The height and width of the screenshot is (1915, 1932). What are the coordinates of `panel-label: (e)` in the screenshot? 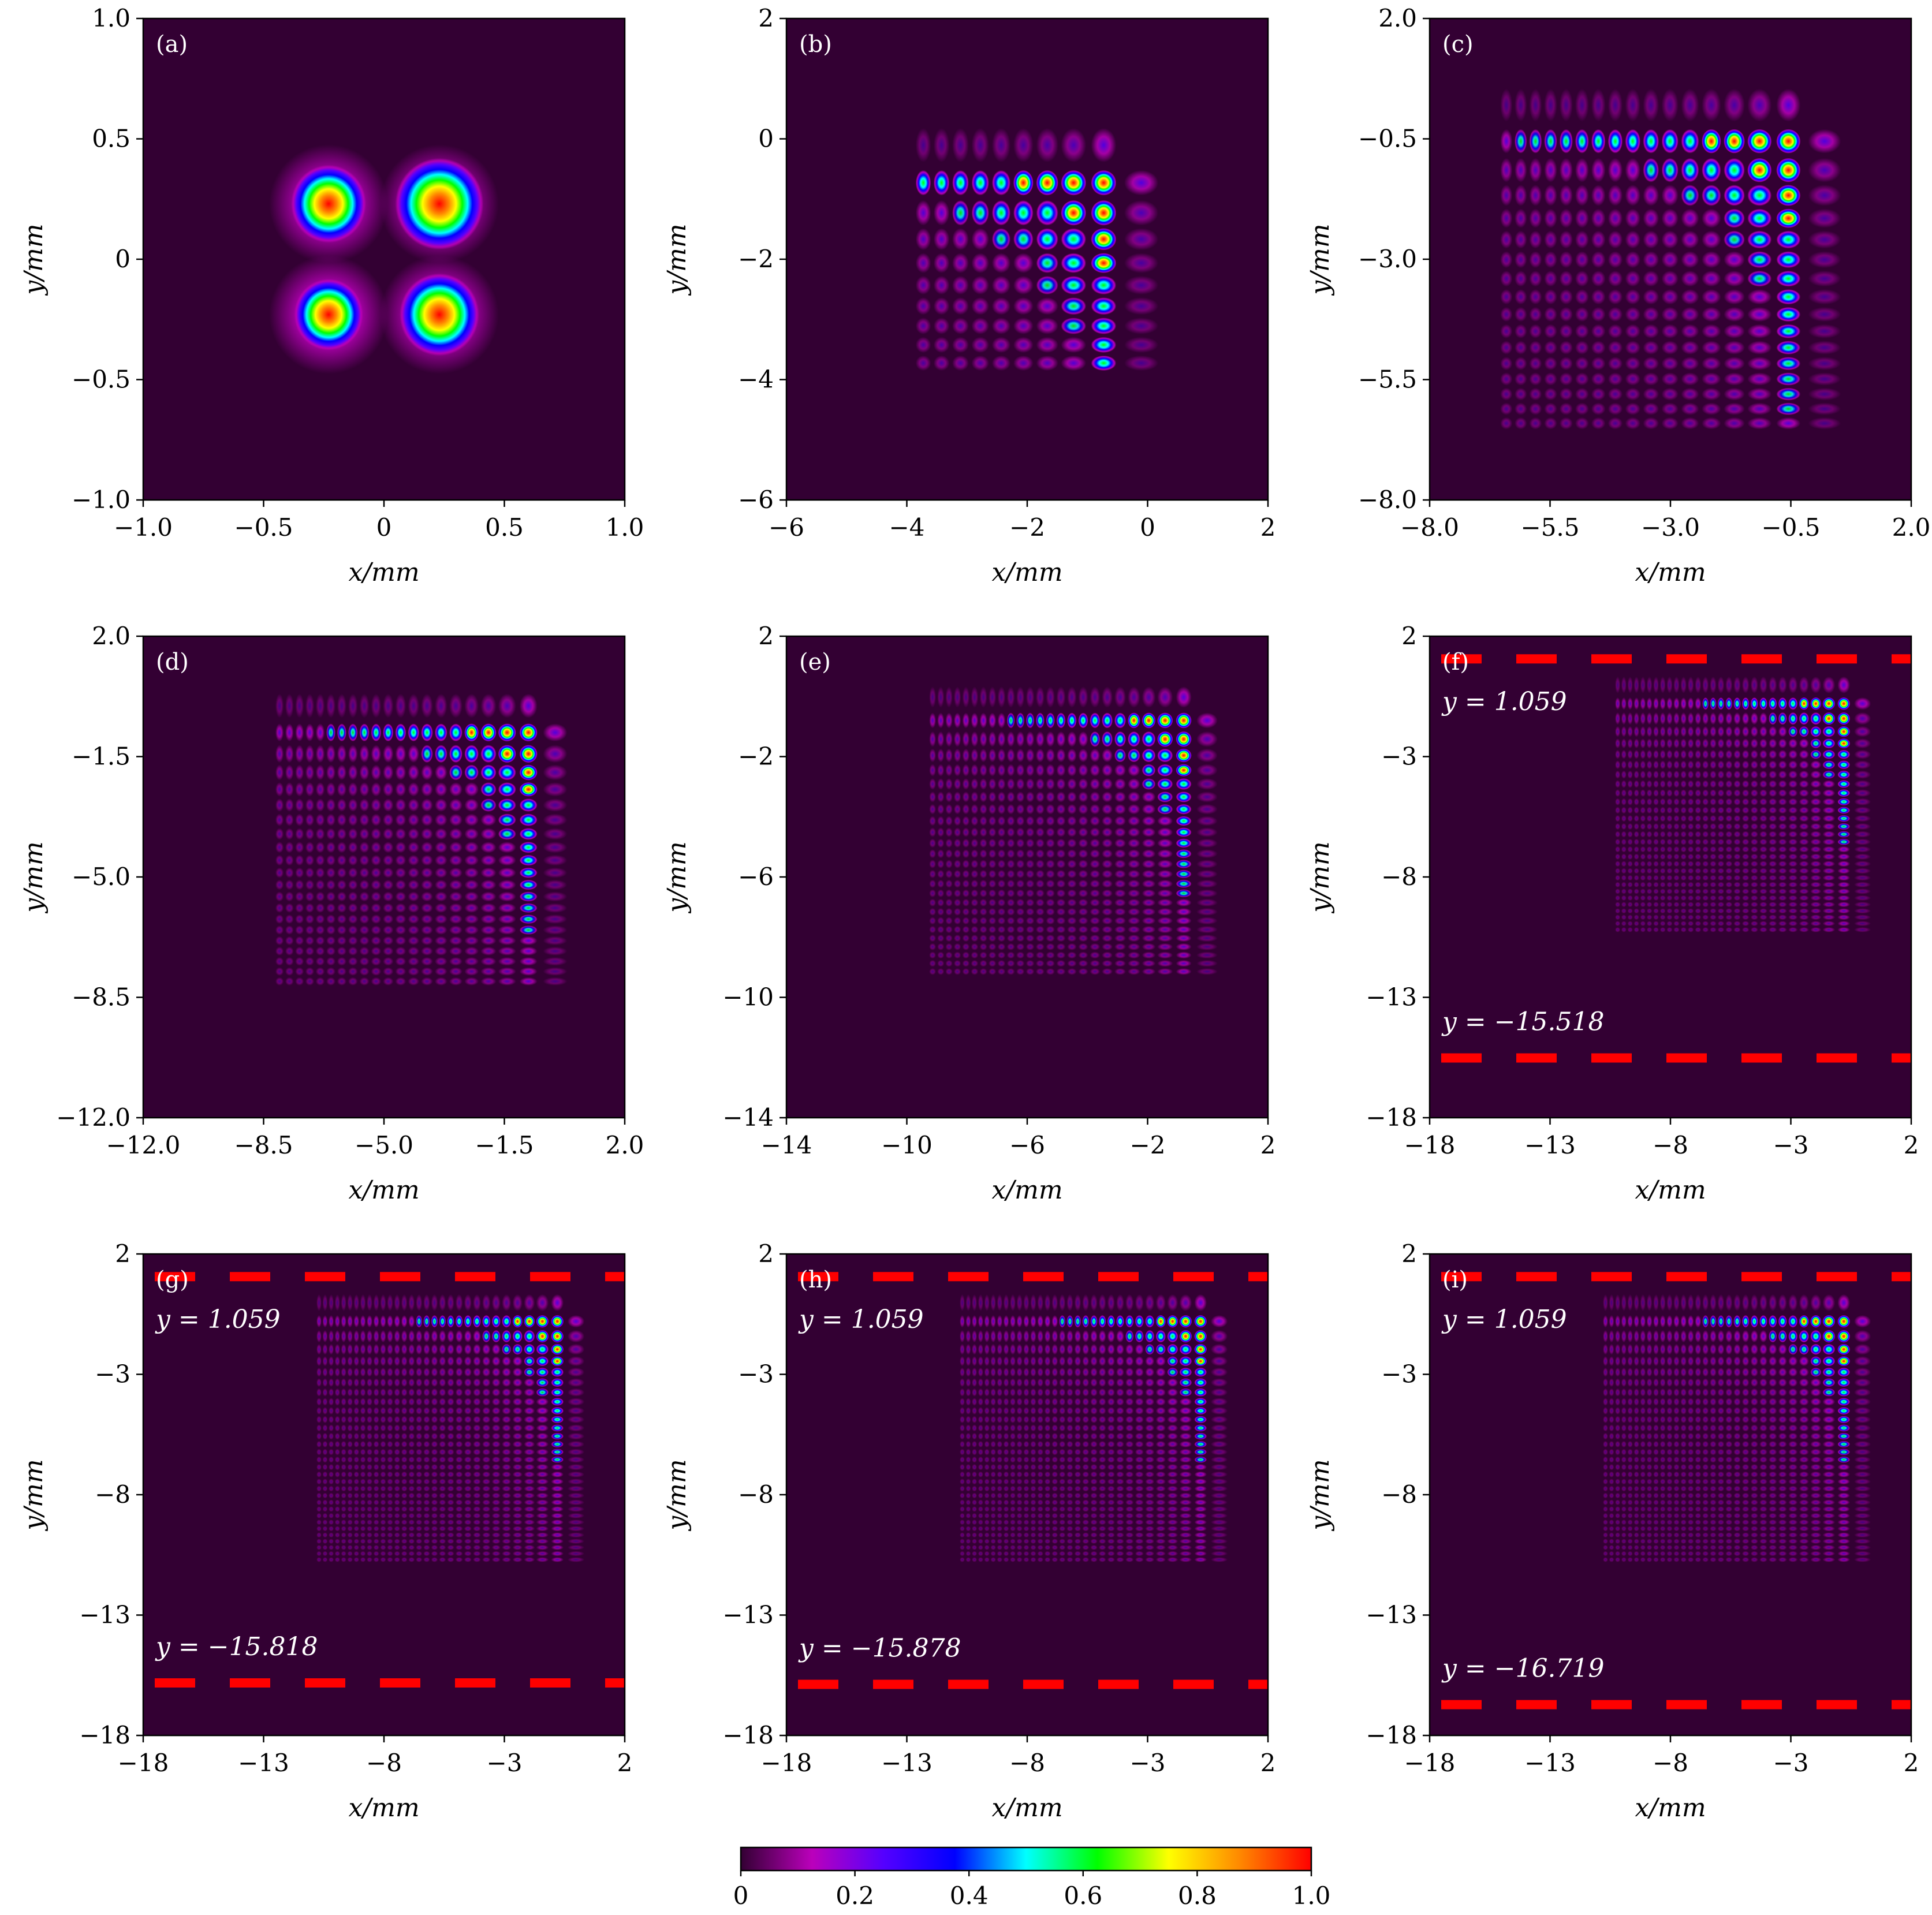 It's located at (815, 662).